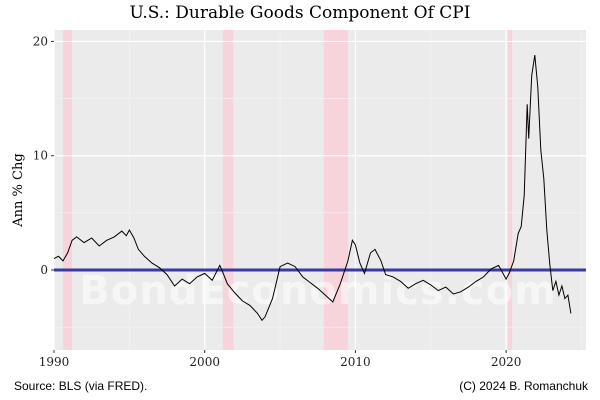  I want to click on y-axis-label: Ann % Chg, so click(18, 190).